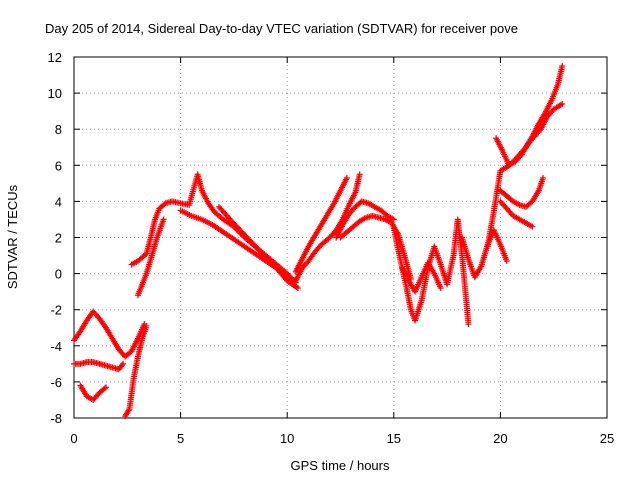  What do you see at coordinates (500, 438) in the screenshot?
I see `x-tick-label: 20` at bounding box center [500, 438].